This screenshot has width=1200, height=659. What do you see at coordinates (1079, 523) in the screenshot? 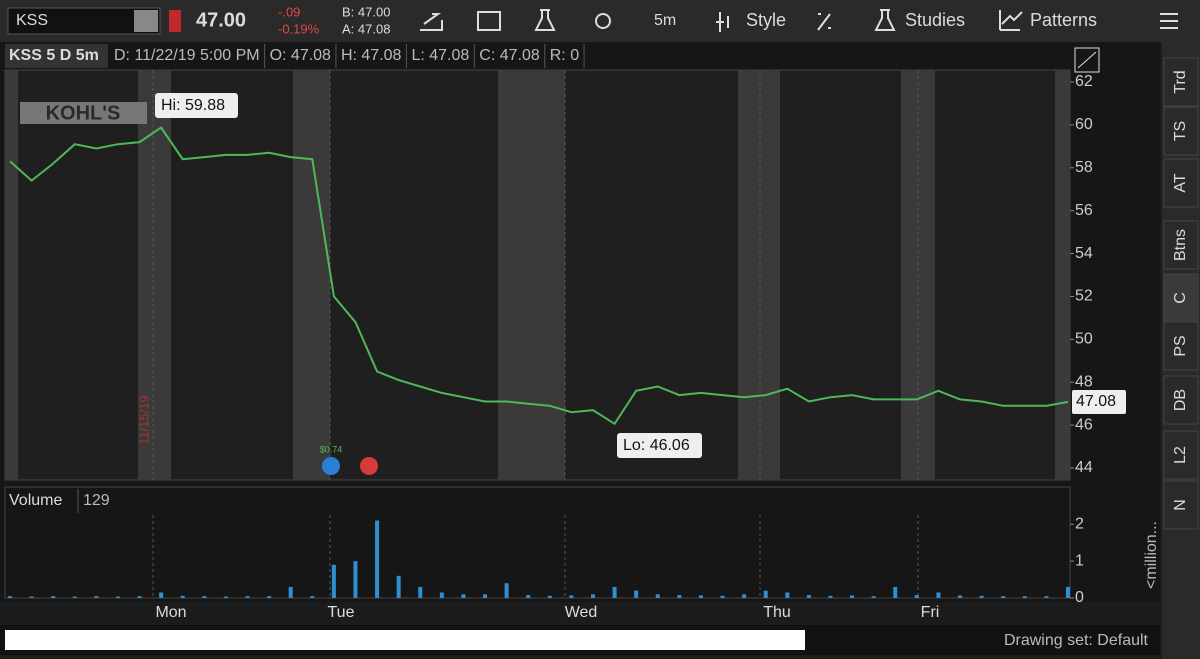
I see `y-tick-label: 2` at bounding box center [1079, 523].